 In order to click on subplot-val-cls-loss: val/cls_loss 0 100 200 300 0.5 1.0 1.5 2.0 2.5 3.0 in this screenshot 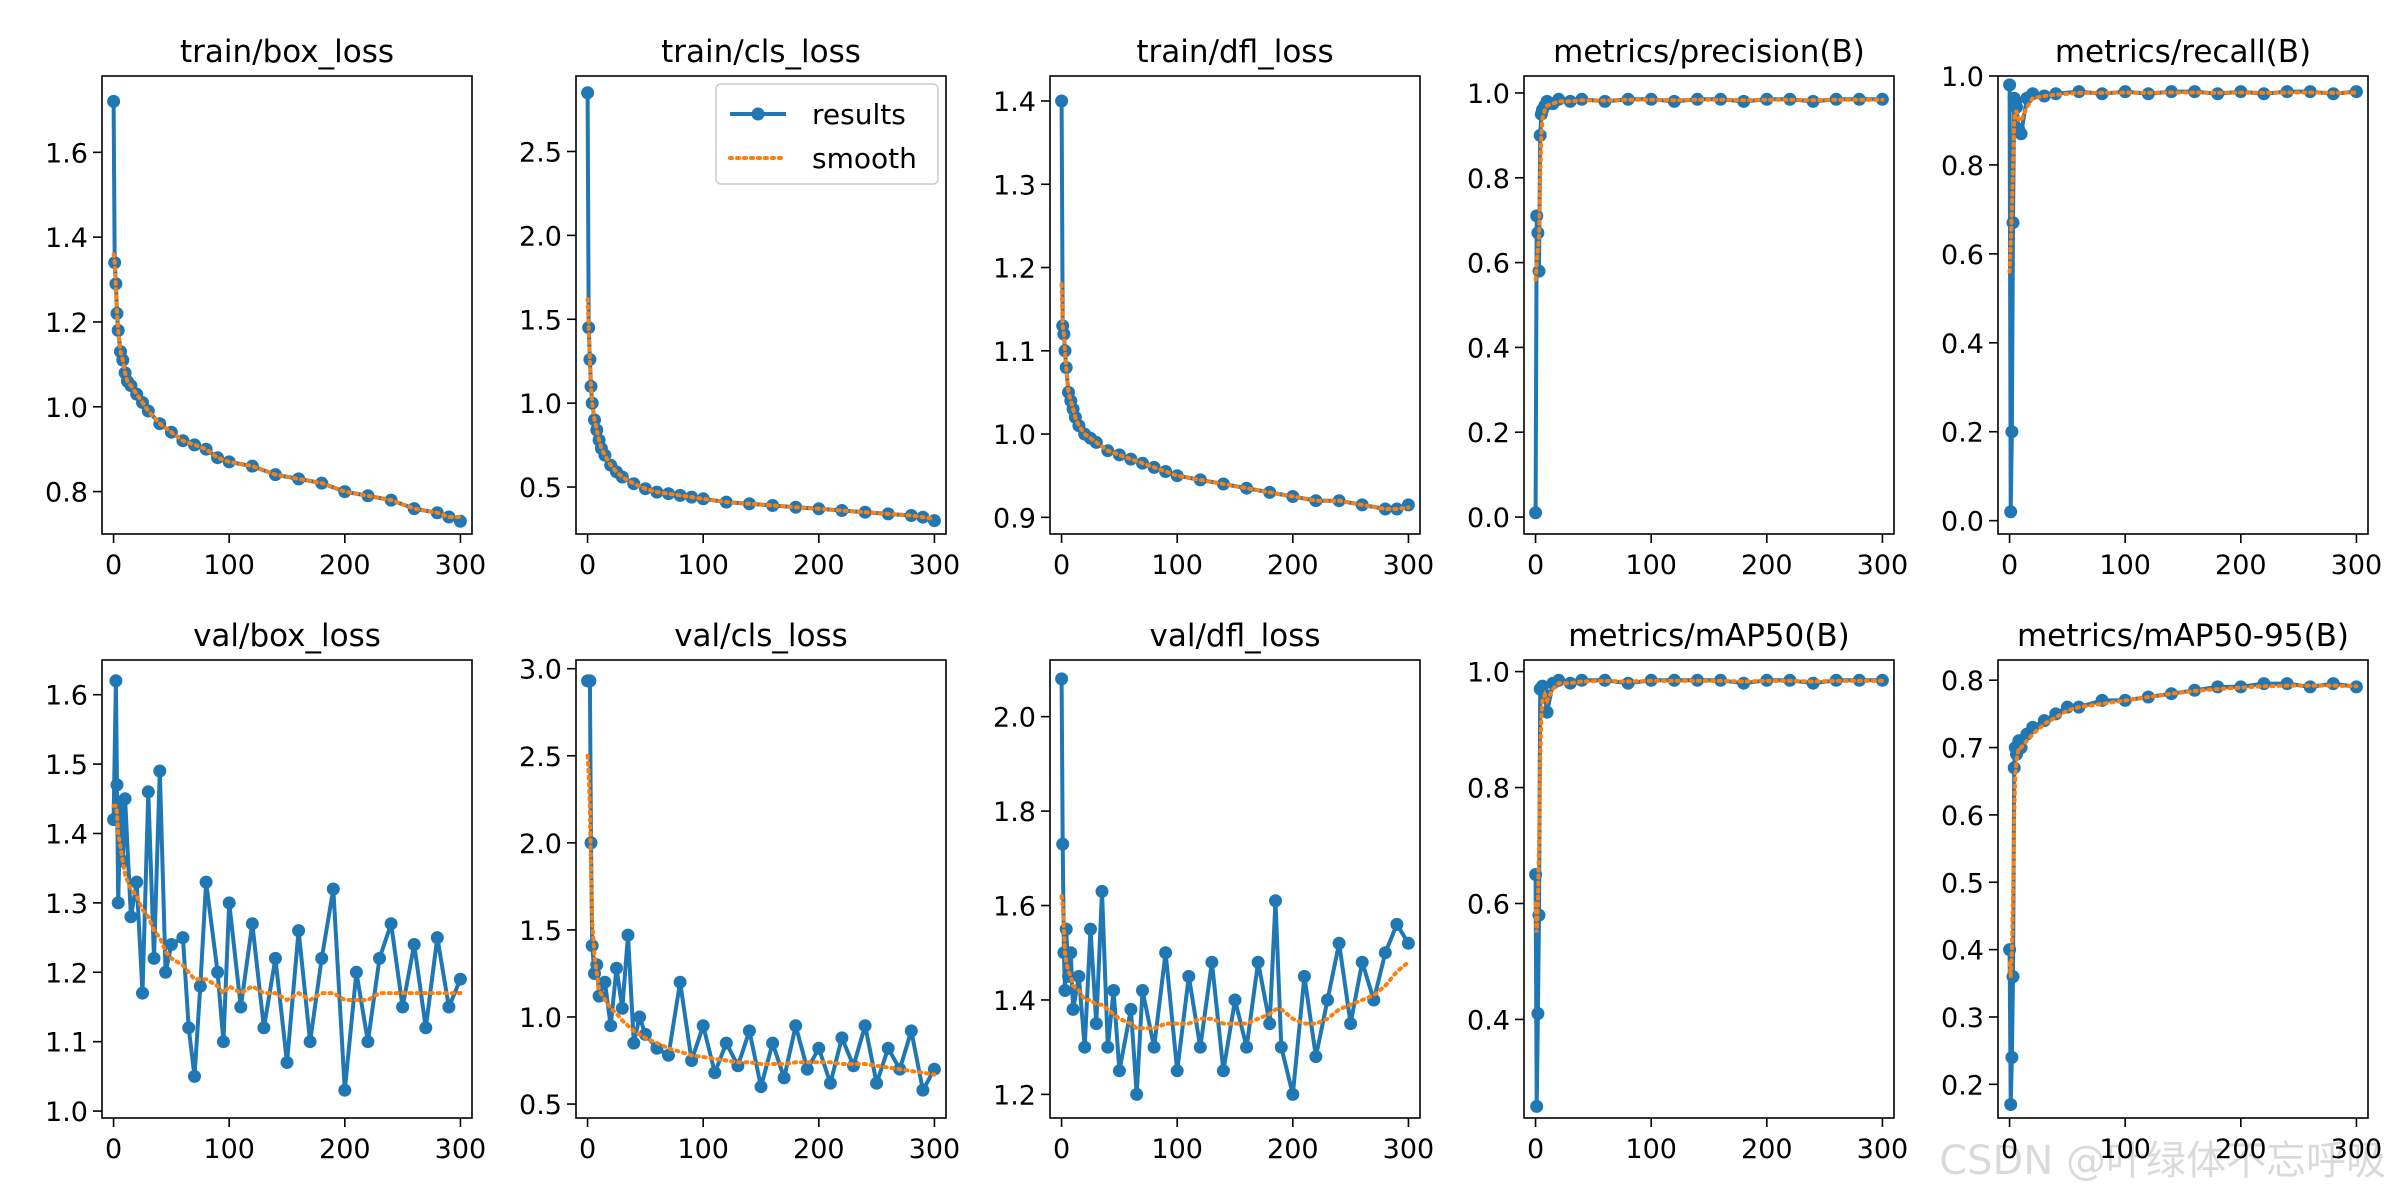, I will do `click(739, 891)`.